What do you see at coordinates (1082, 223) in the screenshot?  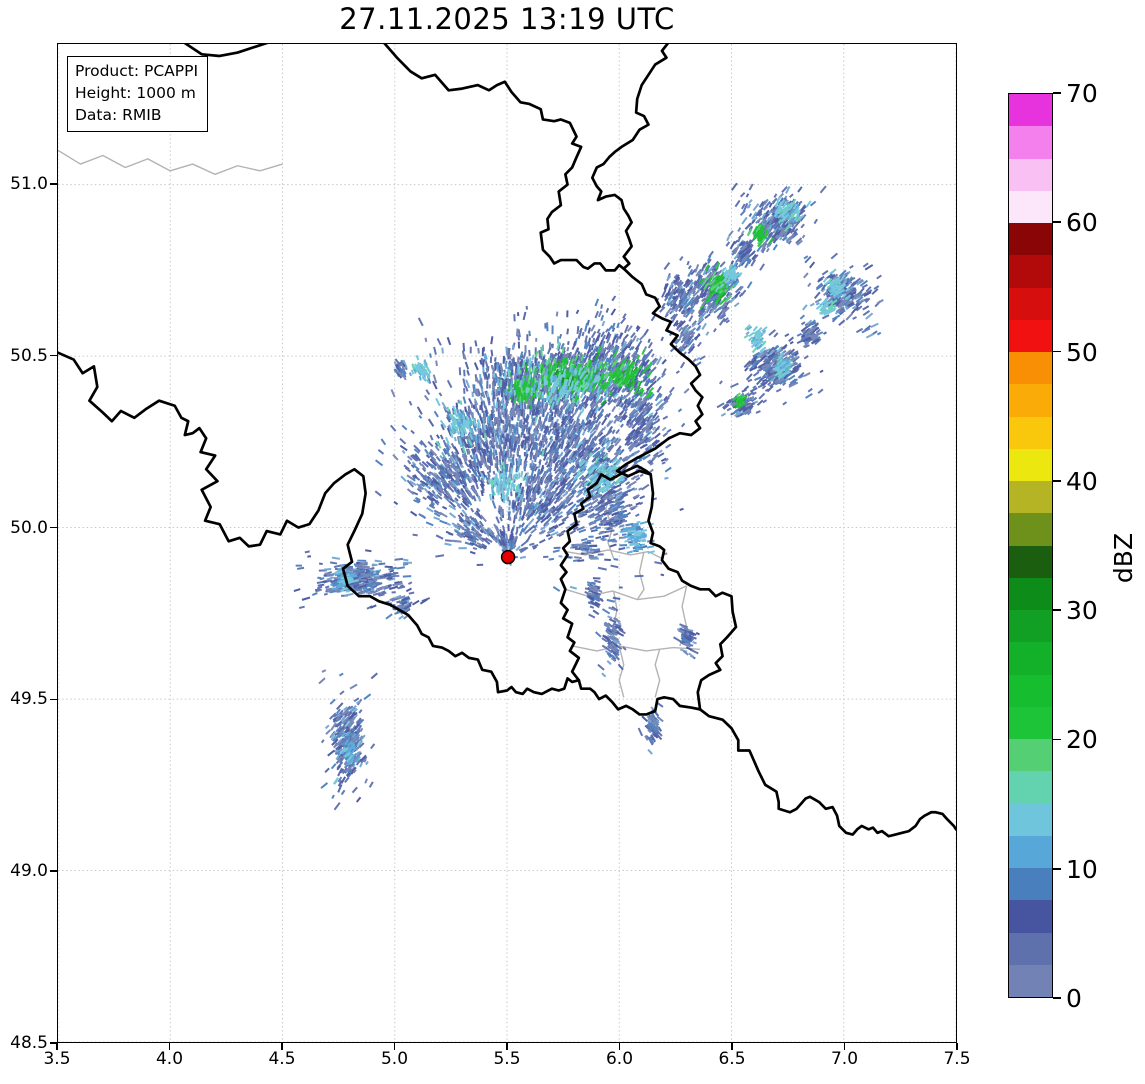 I see `colorbar-tick-label: 60` at bounding box center [1082, 223].